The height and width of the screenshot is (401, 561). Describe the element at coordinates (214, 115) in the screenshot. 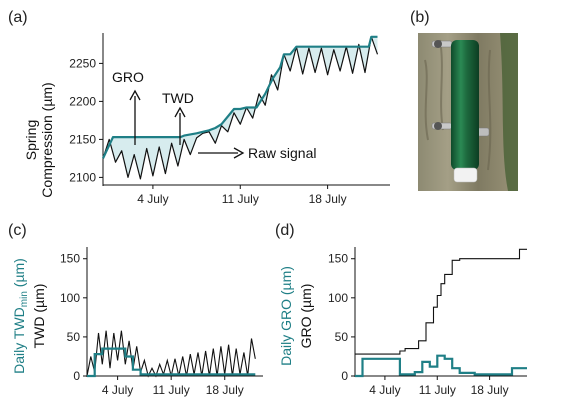

I see `panel-a-annotations: GRO TWD Raw signal` at that location.